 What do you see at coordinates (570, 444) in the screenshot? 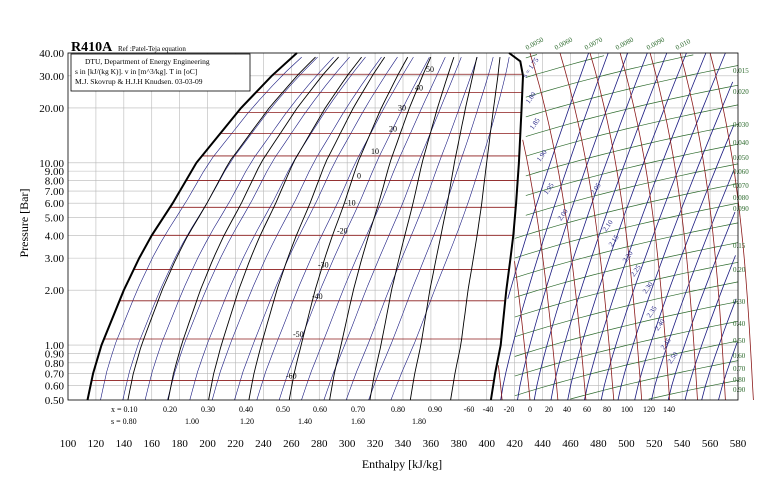
I see `x-tick-label: 460` at bounding box center [570, 444].